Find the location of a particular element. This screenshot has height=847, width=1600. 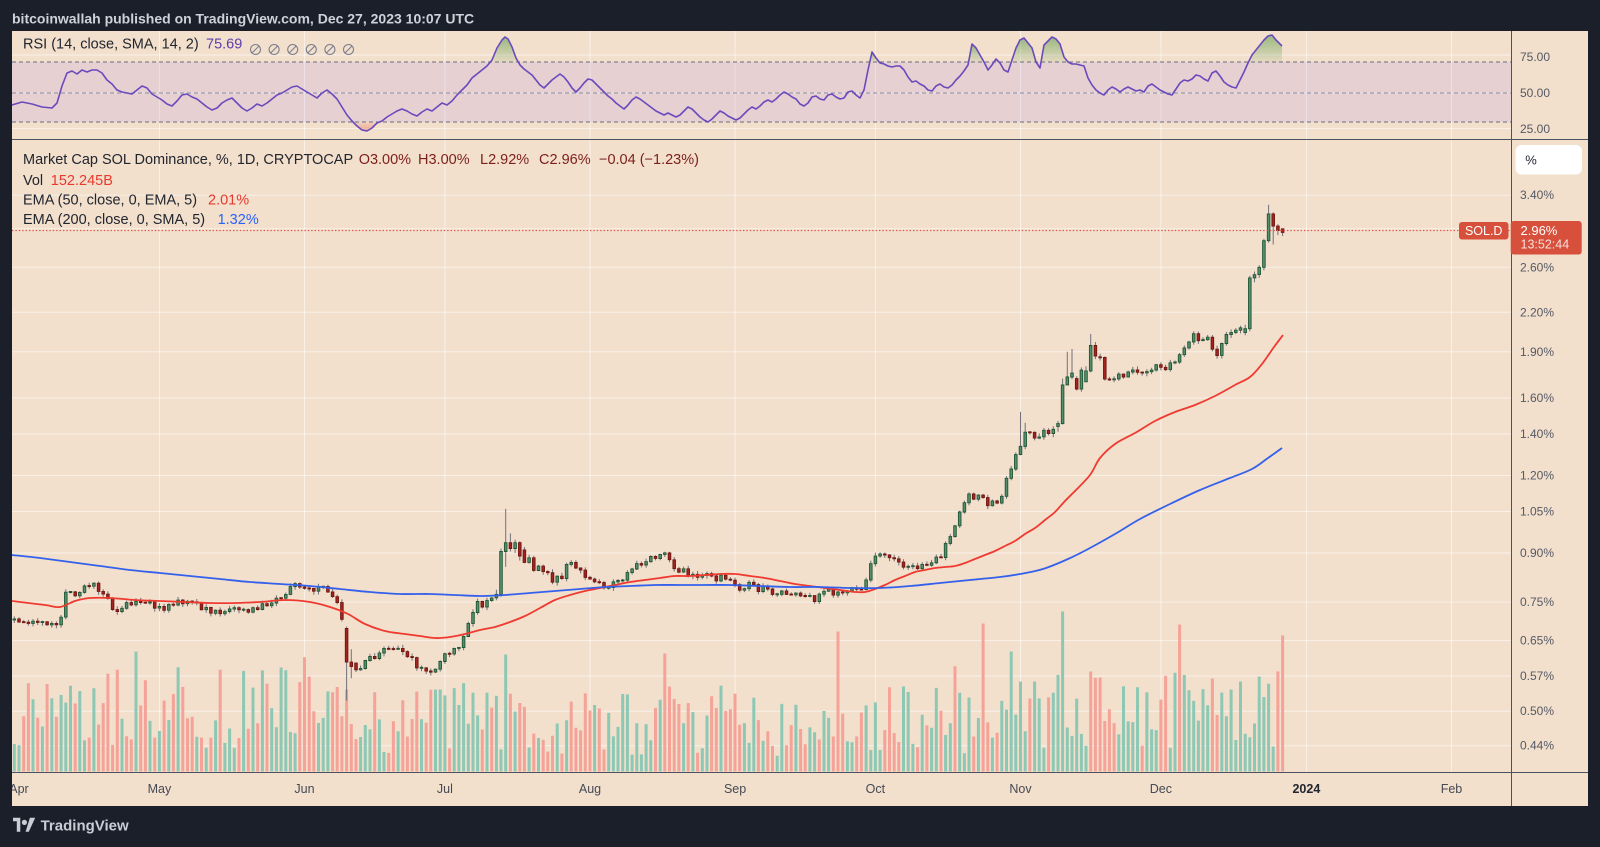

svg-text: L2.92% is located at coordinates (504, 160).